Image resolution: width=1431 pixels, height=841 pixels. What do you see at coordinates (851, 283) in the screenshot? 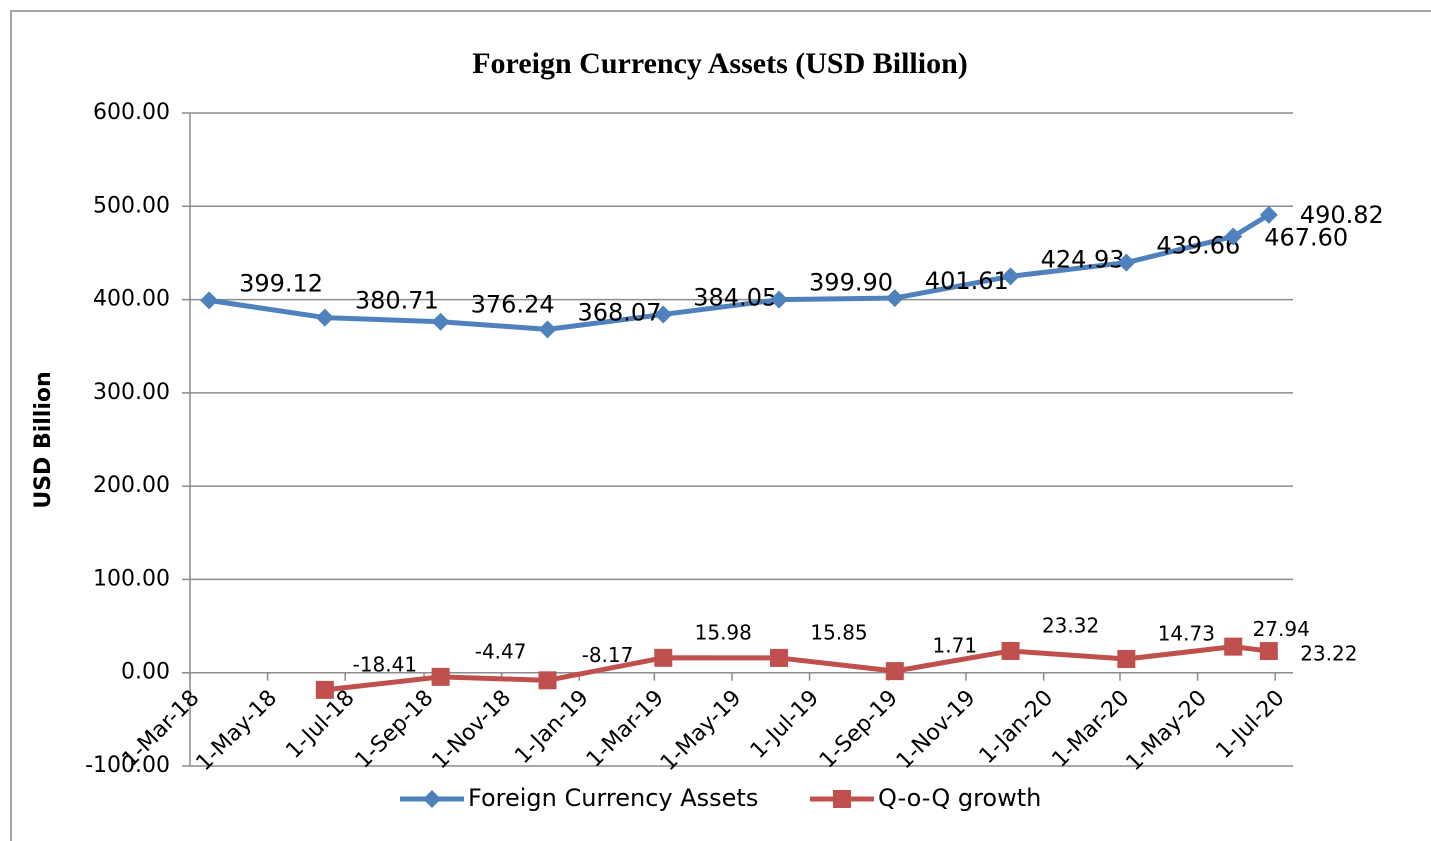
I see `data-label: 399.90` at bounding box center [851, 283].